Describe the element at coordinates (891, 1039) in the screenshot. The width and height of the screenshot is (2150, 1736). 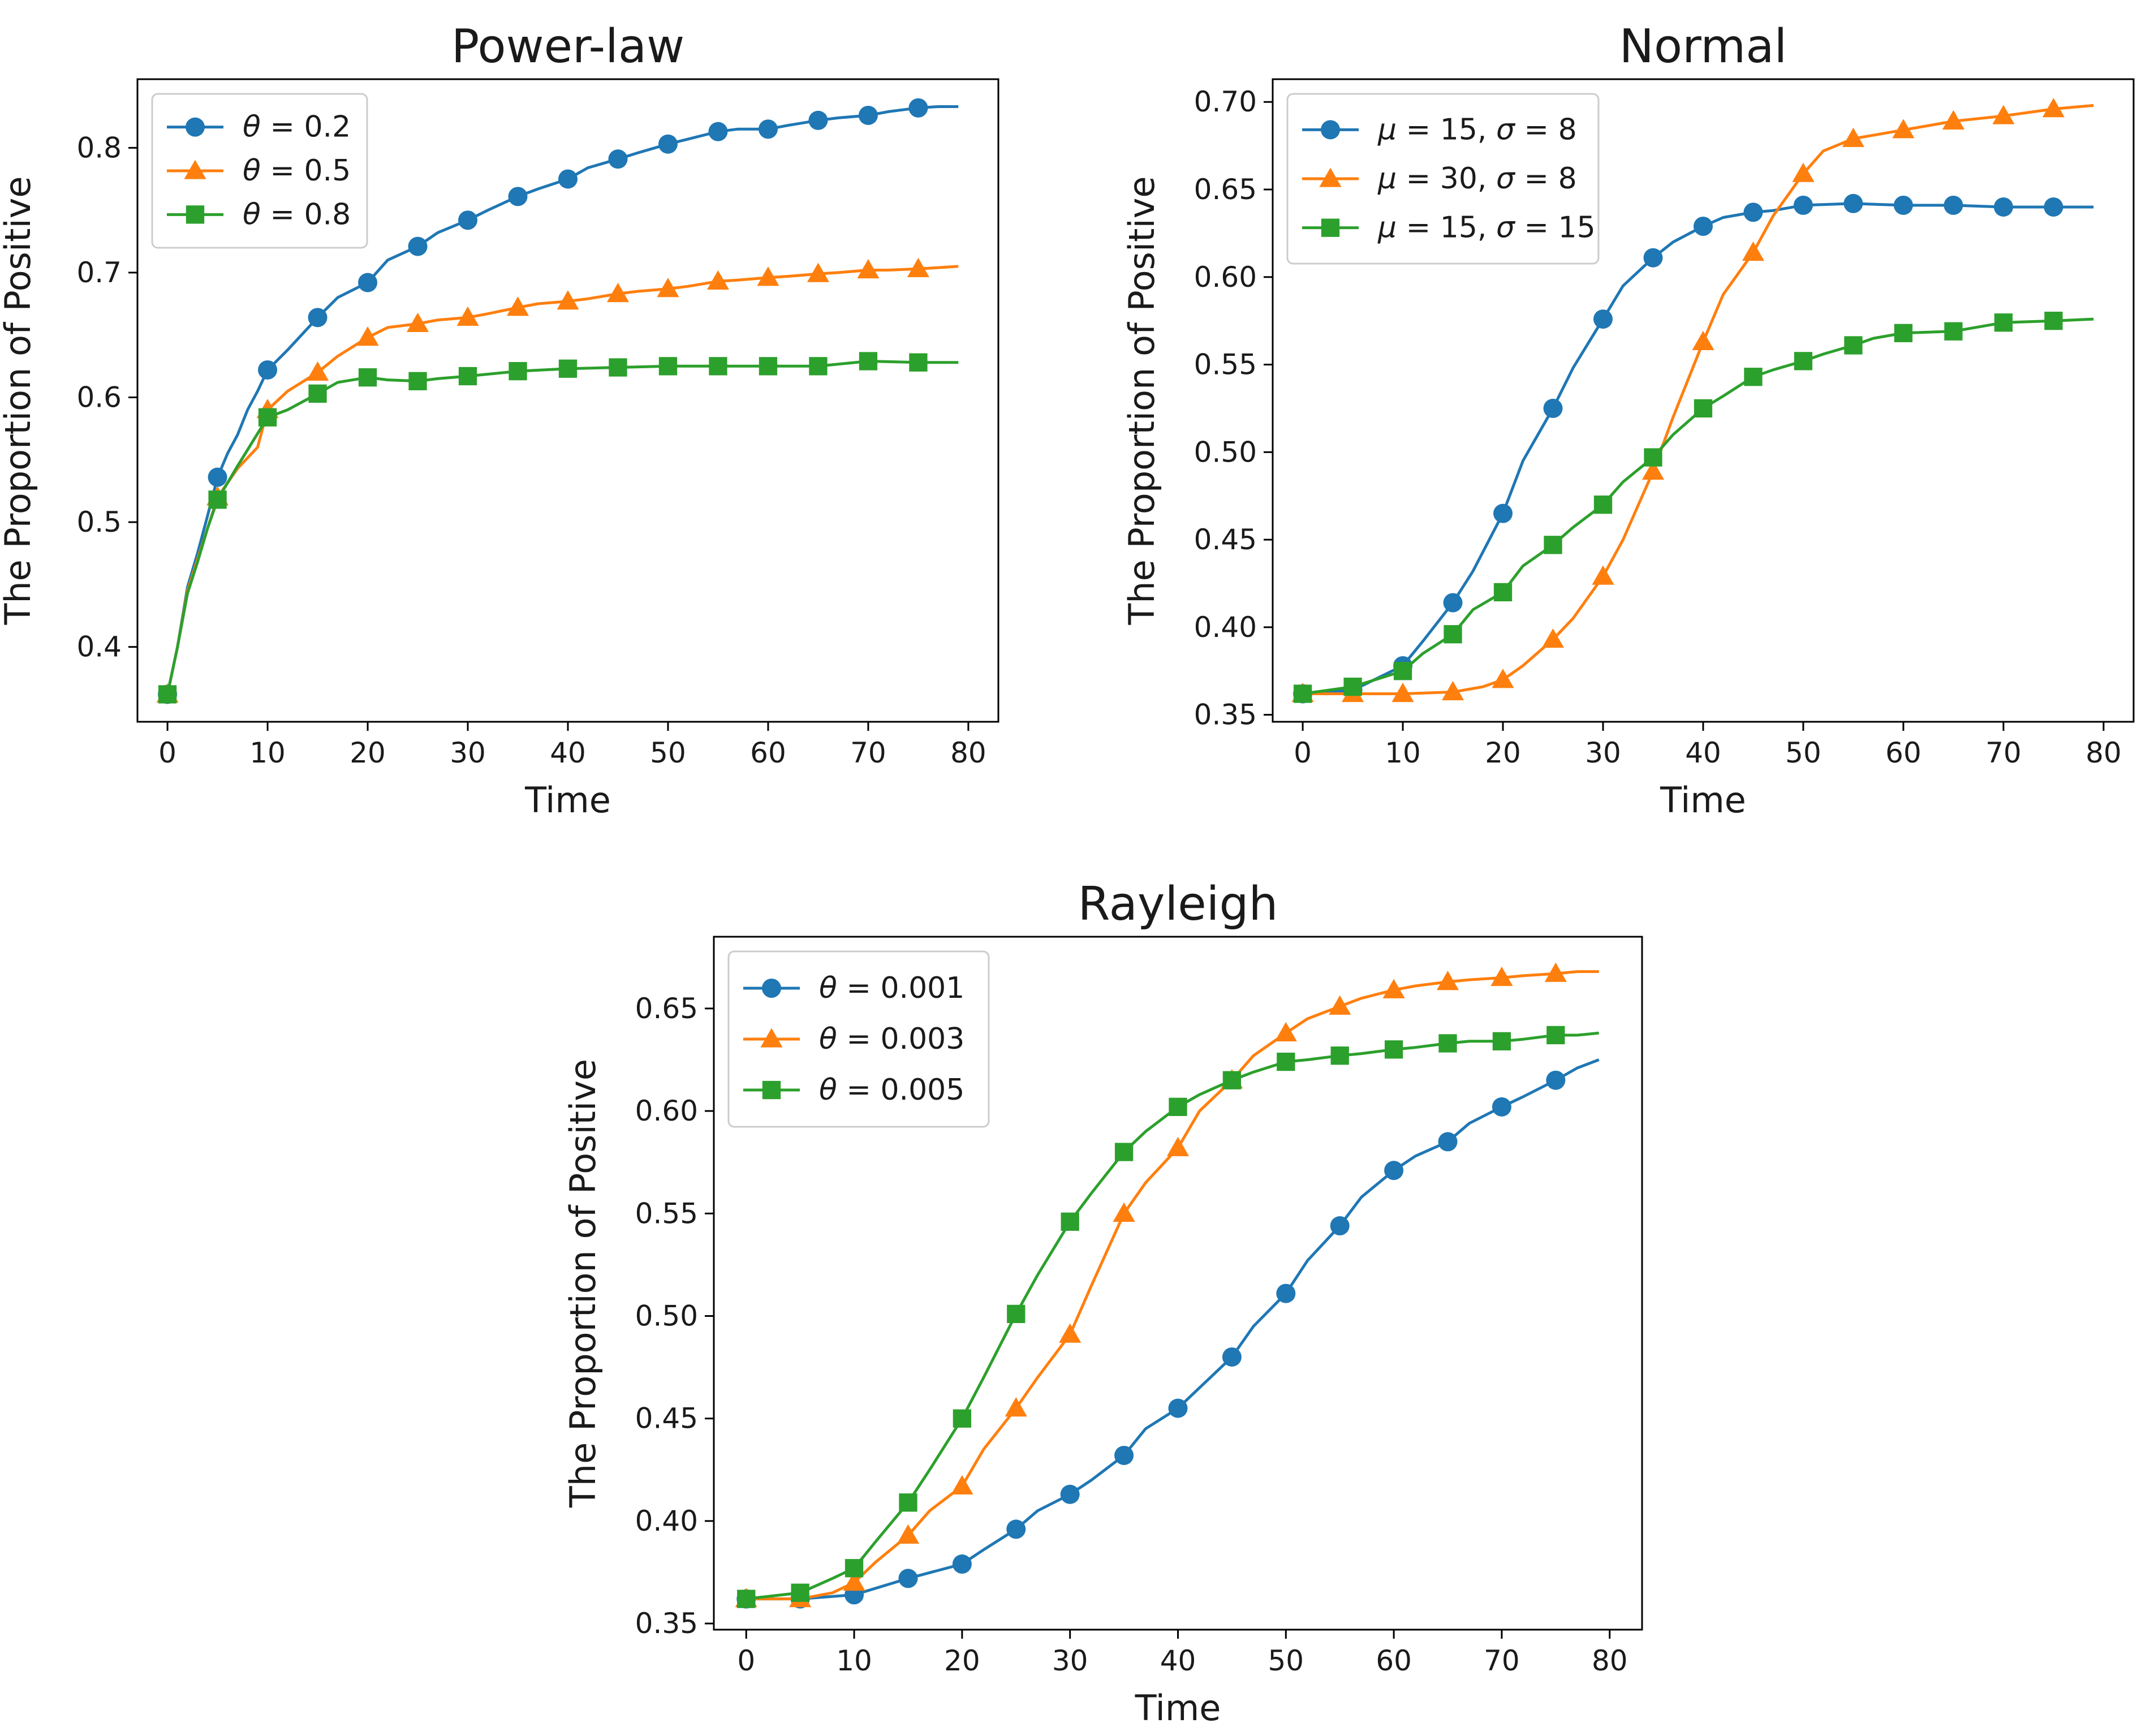
I see `legend-label: θ = 0.003` at that location.